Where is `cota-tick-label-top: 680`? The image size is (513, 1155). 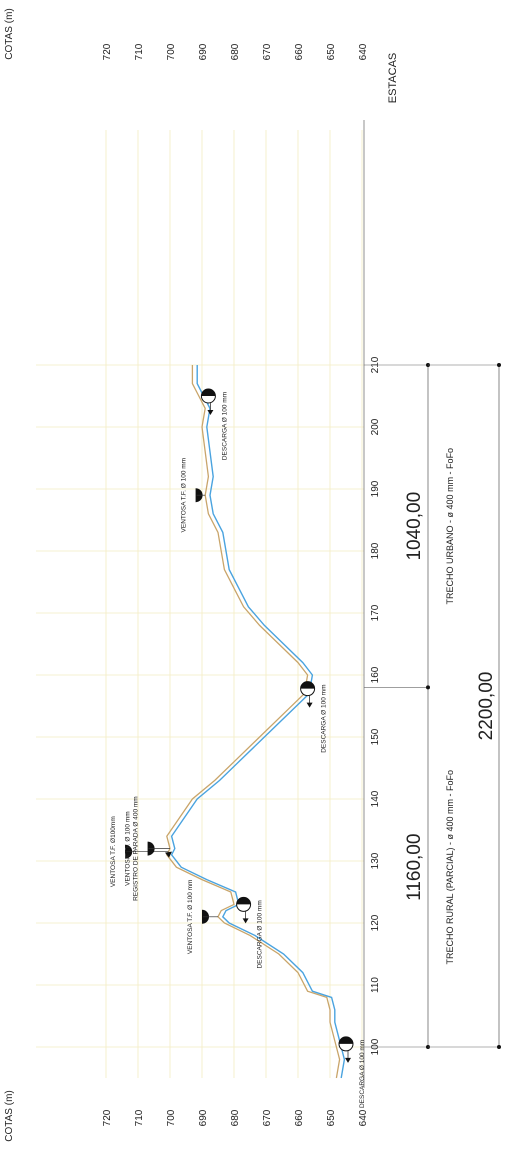
cota-tick-label-top: 680 is located at coordinates (235, 51).